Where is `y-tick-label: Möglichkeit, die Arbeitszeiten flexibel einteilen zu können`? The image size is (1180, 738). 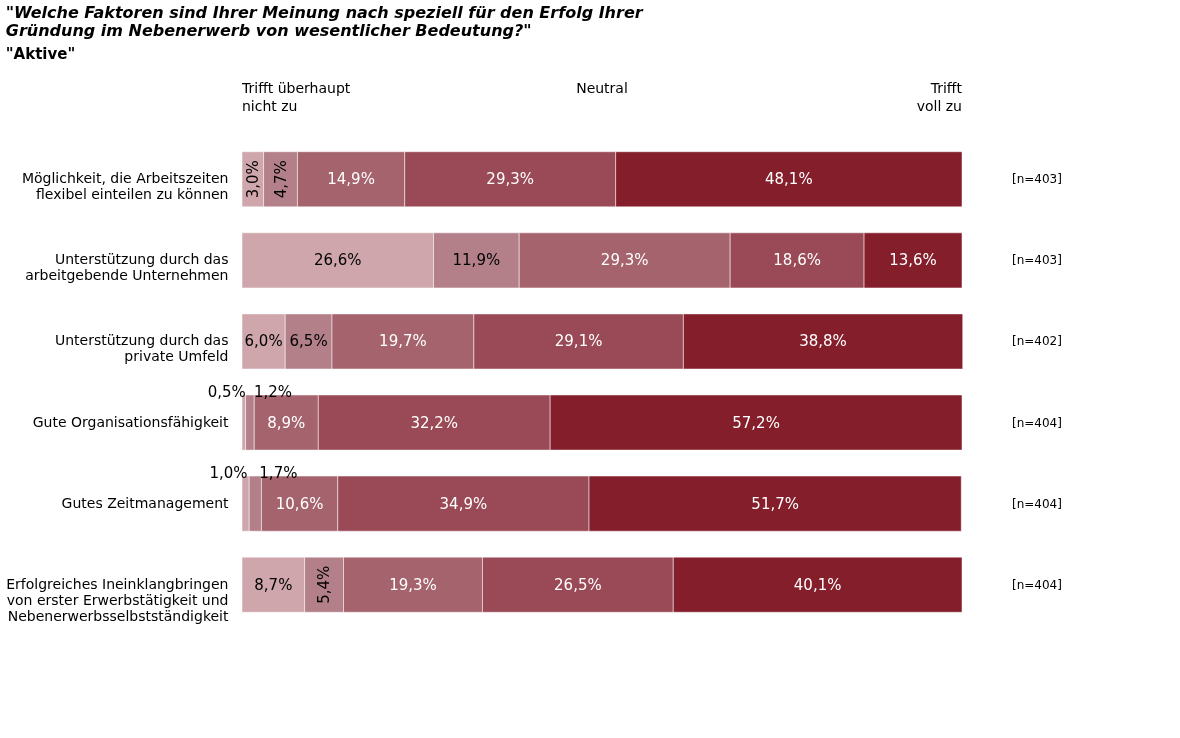
y-tick-label: Möglichkeit, die Arbeitszeiten flexibel einteilen zu können is located at coordinates (125, 186).